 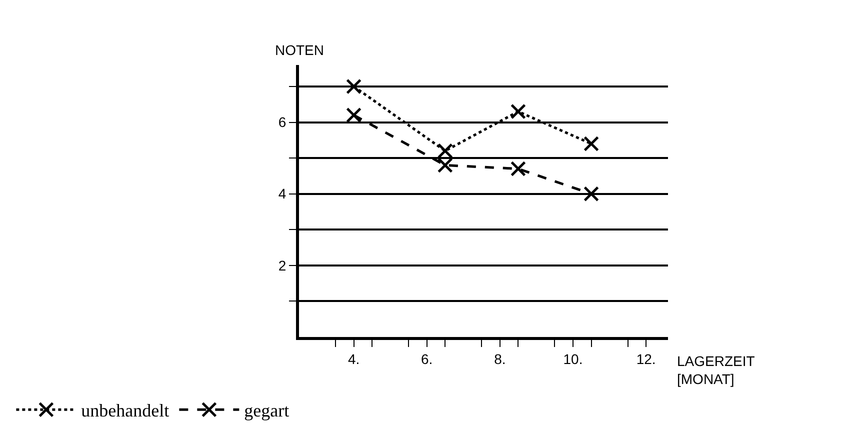 I want to click on y-axis-title: NOTEN, so click(x=299, y=50).